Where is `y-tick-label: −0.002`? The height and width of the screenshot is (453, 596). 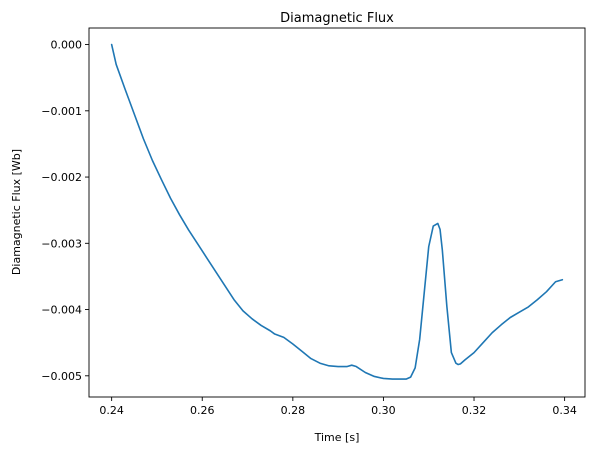 y-tick-label: −0.002 is located at coordinates (61, 177).